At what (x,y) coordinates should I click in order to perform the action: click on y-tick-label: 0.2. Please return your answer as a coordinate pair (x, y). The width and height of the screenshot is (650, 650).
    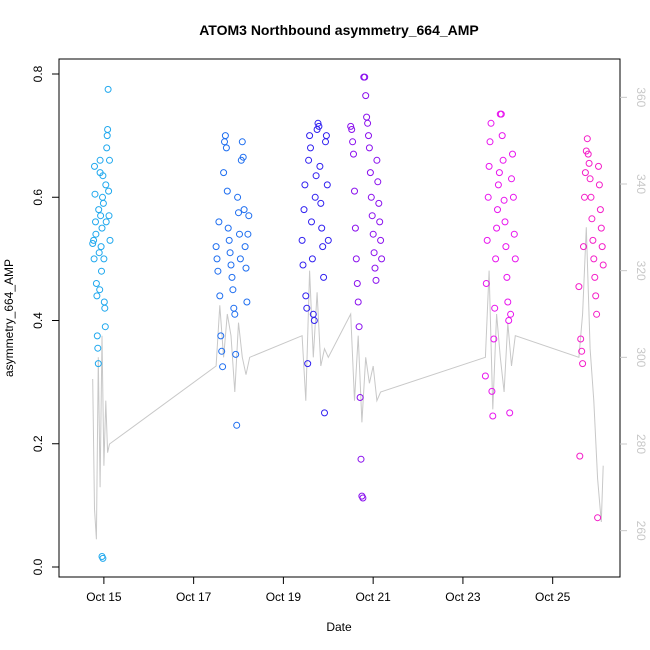
    Looking at the image, I should click on (38, 443).